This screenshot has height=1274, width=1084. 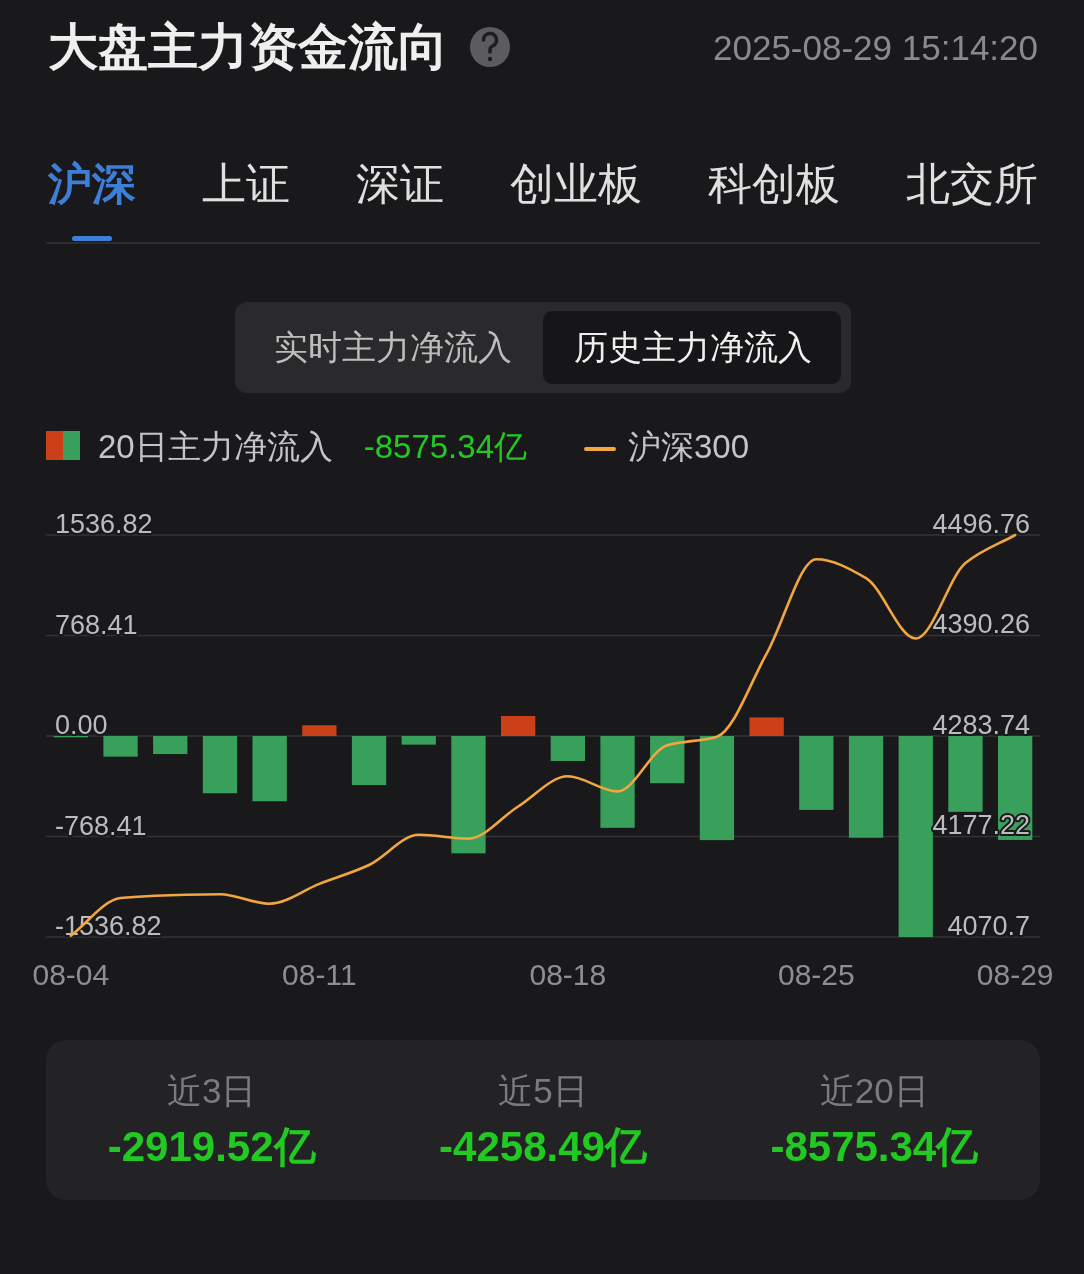 I want to click on text: -4258.49亿, so click(x=543, y=1146).